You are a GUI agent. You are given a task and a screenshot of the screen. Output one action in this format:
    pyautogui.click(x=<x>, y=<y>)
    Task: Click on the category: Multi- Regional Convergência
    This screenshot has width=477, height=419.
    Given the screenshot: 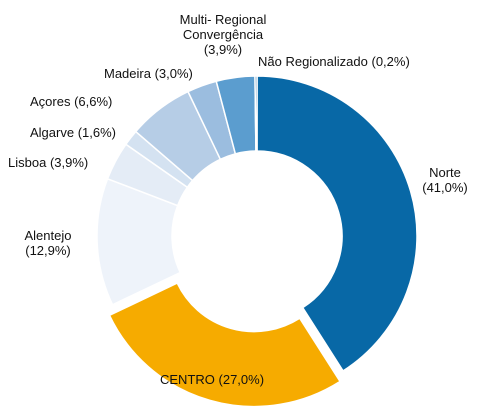 What is the action you would take?
    pyautogui.click(x=223, y=27)
    